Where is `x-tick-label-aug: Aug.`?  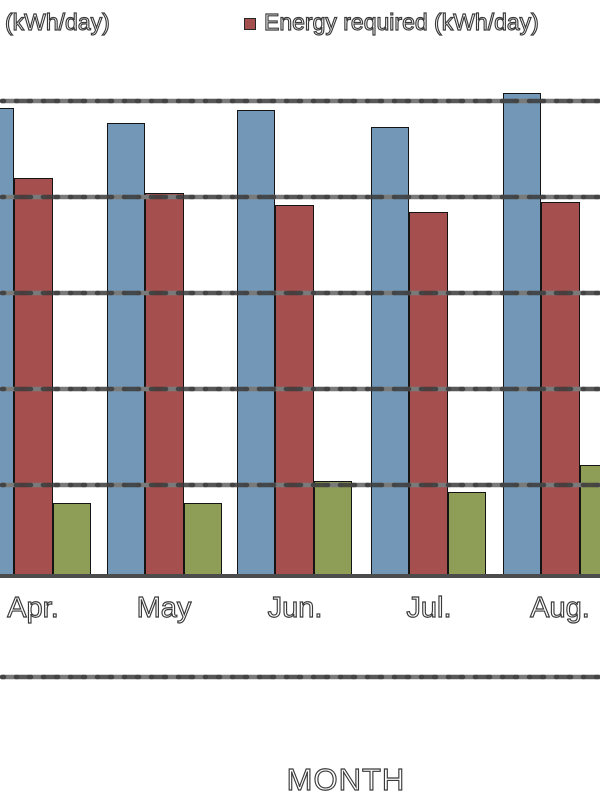 x-tick-label-aug: Aug. is located at coordinates (560, 607).